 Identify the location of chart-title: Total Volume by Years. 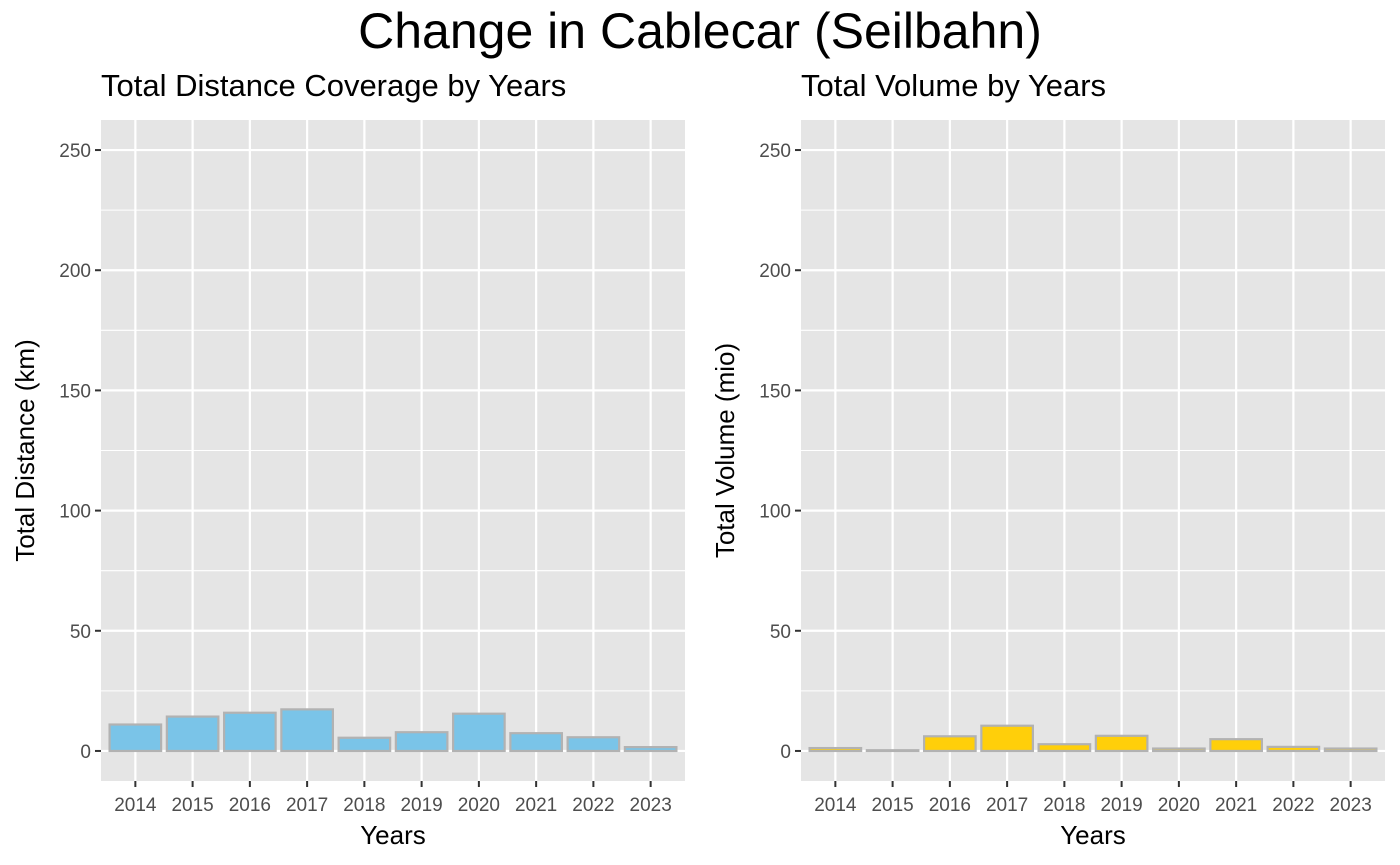
(953, 85).